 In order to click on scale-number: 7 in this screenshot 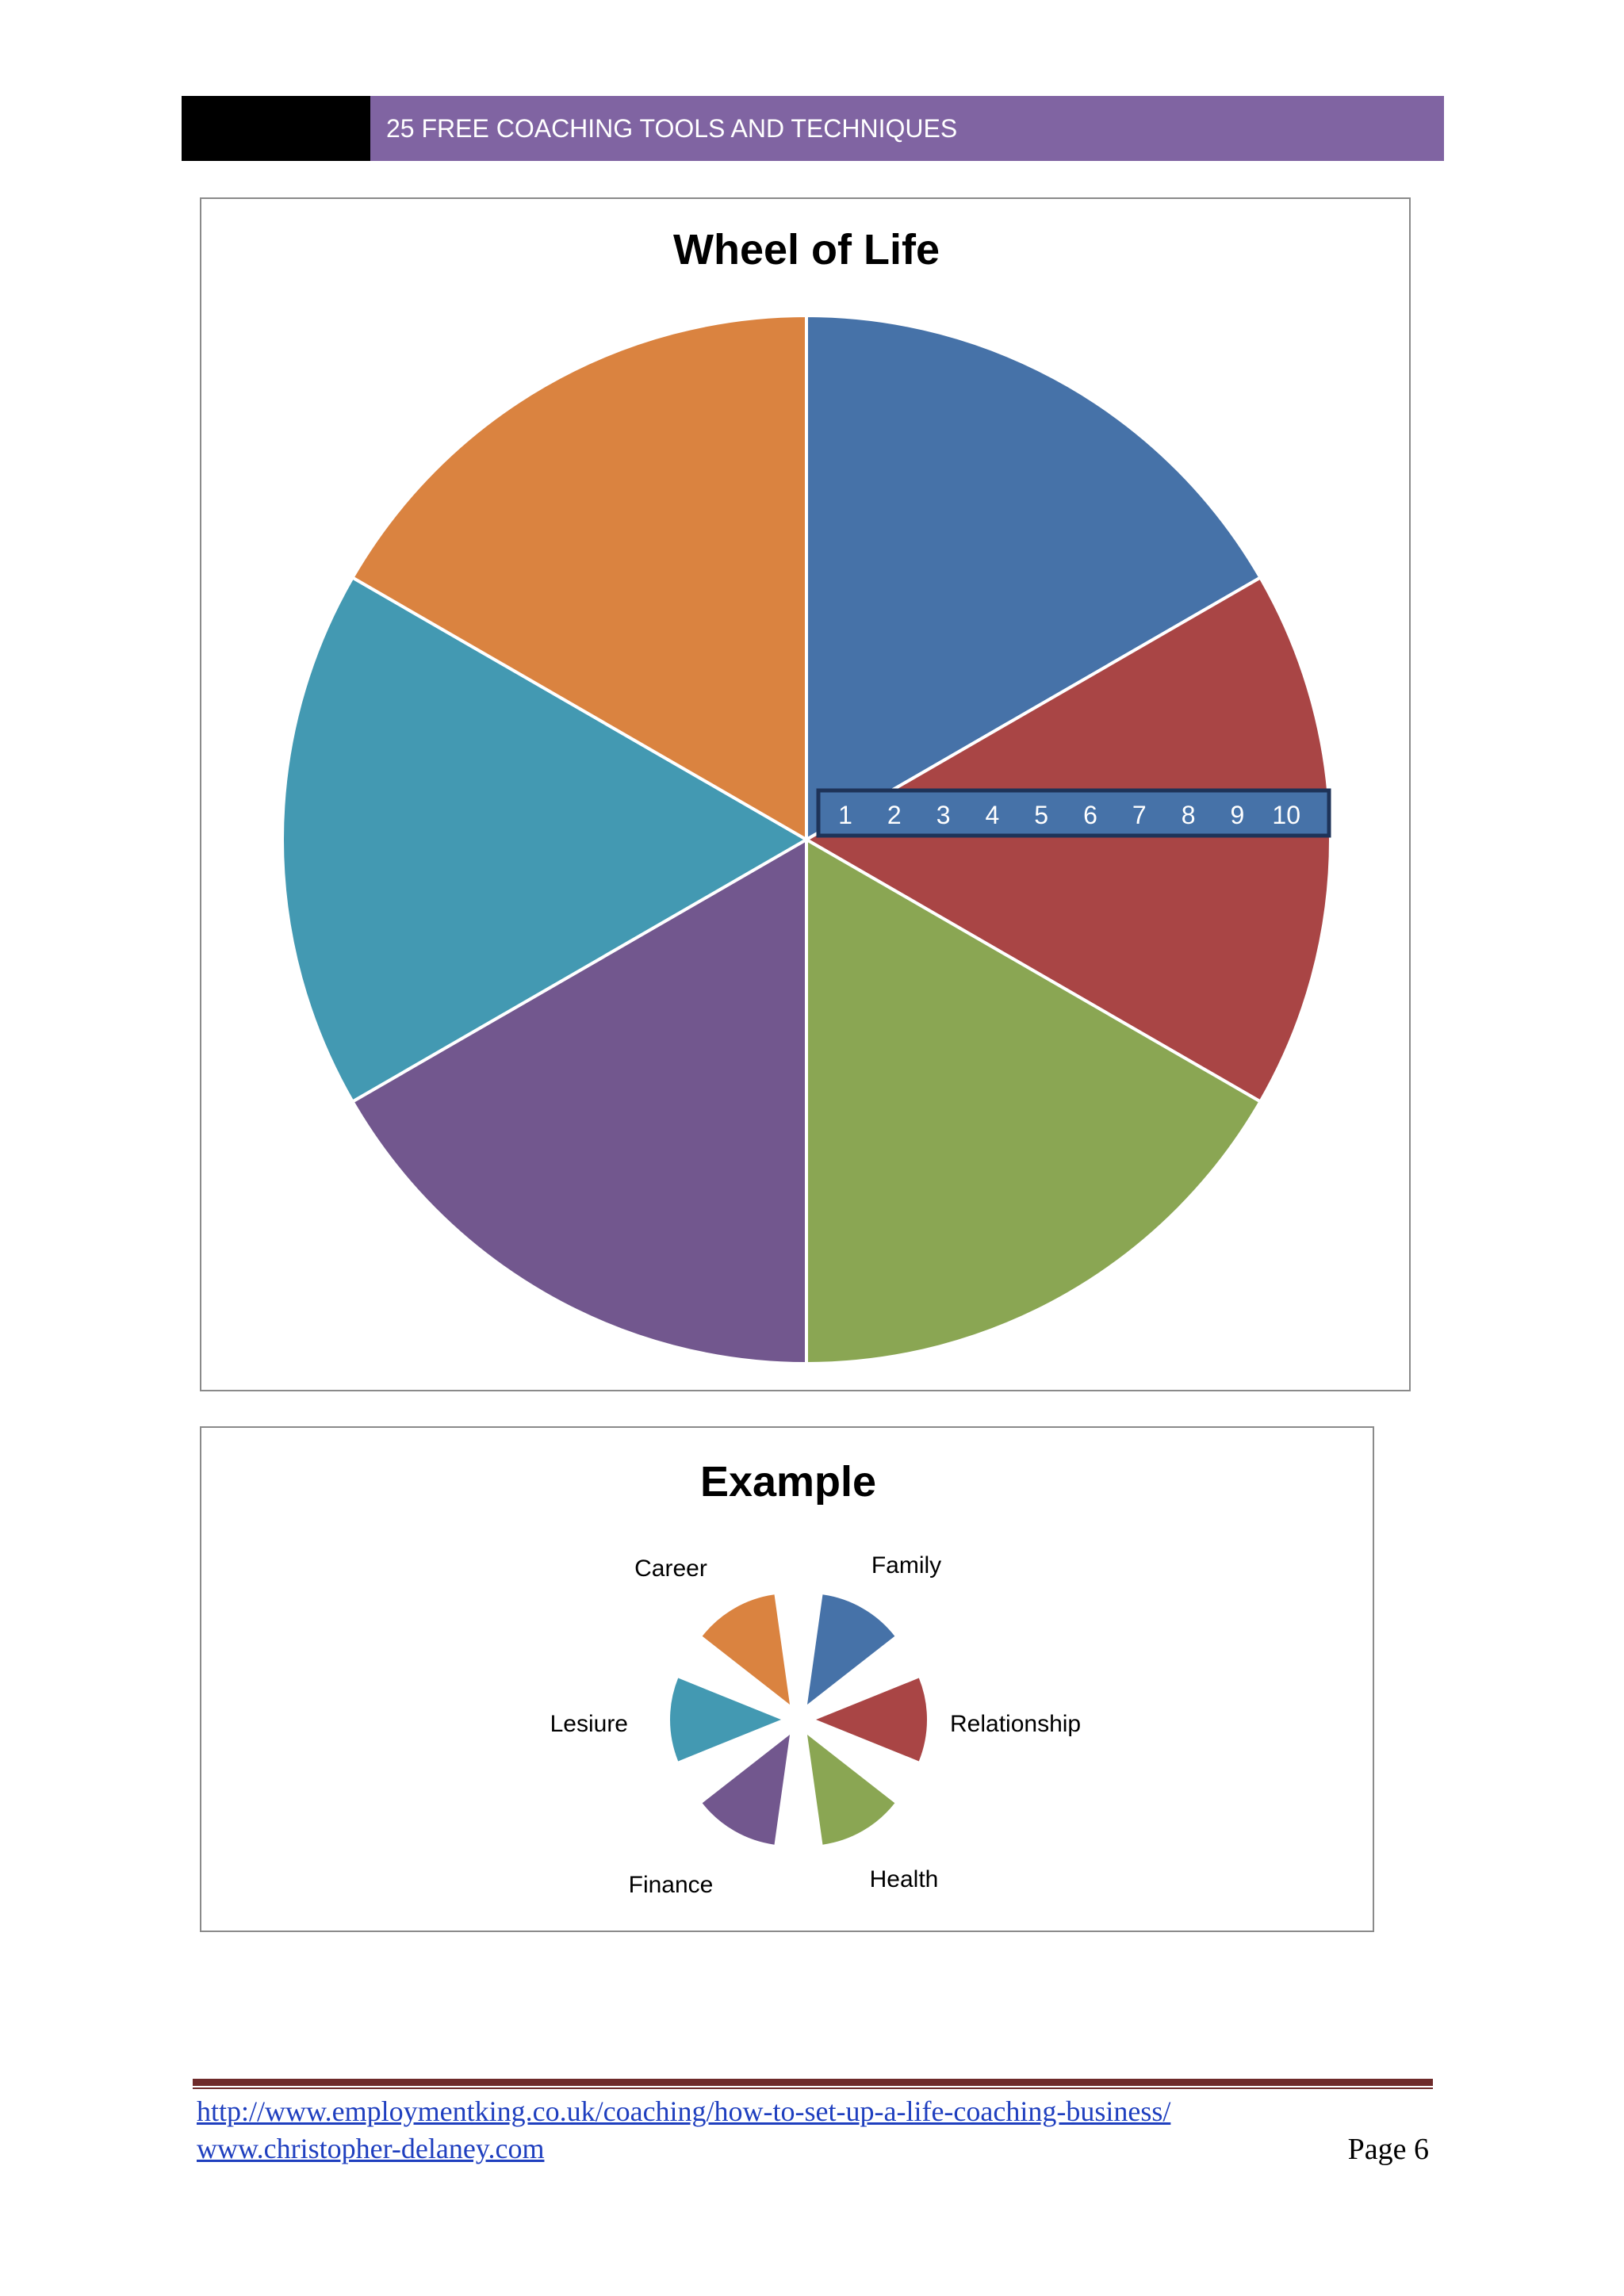, I will do `click(1139, 815)`.